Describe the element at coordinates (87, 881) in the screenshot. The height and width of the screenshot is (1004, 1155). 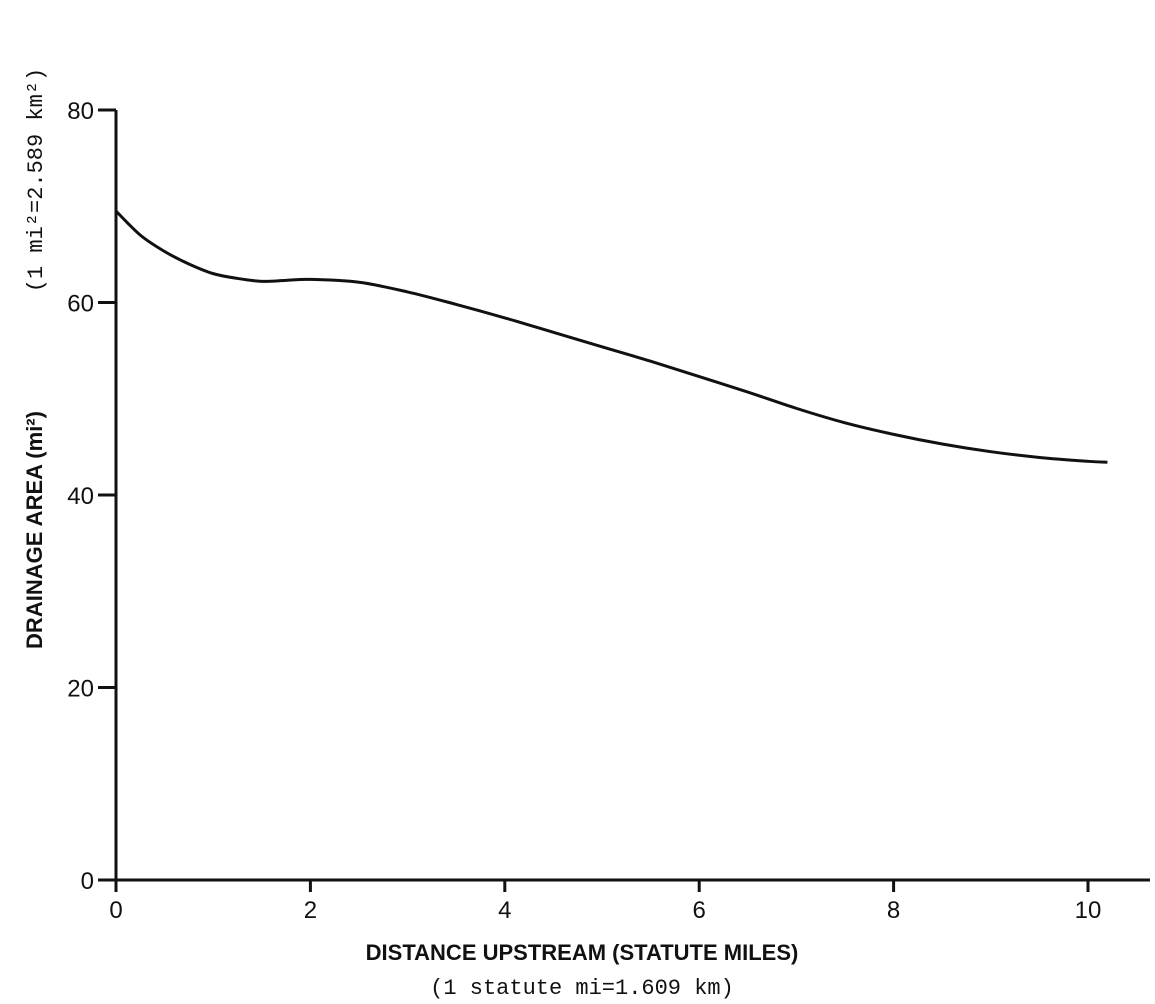
I see `y-tick-label: 0` at that location.